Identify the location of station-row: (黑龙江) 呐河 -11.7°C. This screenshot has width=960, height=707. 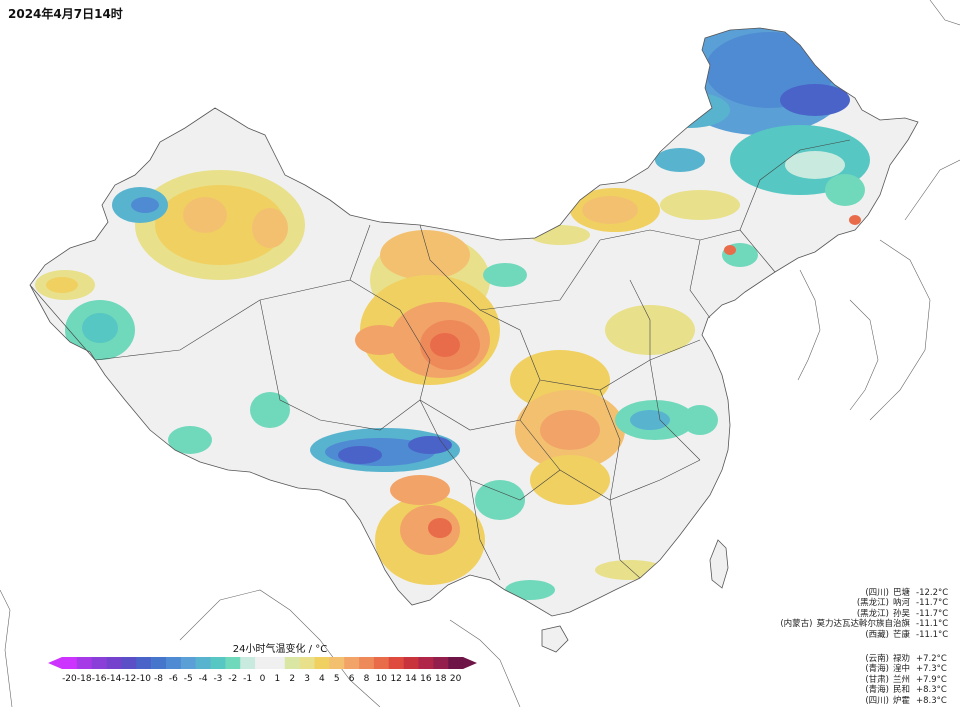
(866, 603).